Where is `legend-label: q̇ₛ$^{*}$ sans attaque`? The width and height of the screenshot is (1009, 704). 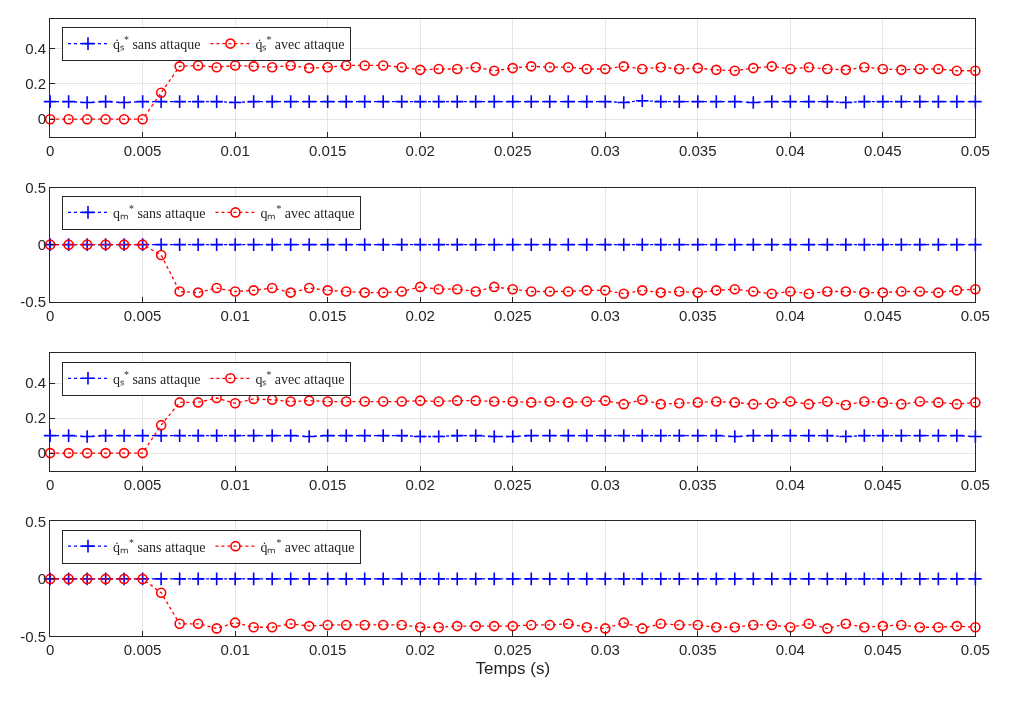 legend-label: q̇ₛ$^{*}$ sans attaque is located at coordinates (156, 43).